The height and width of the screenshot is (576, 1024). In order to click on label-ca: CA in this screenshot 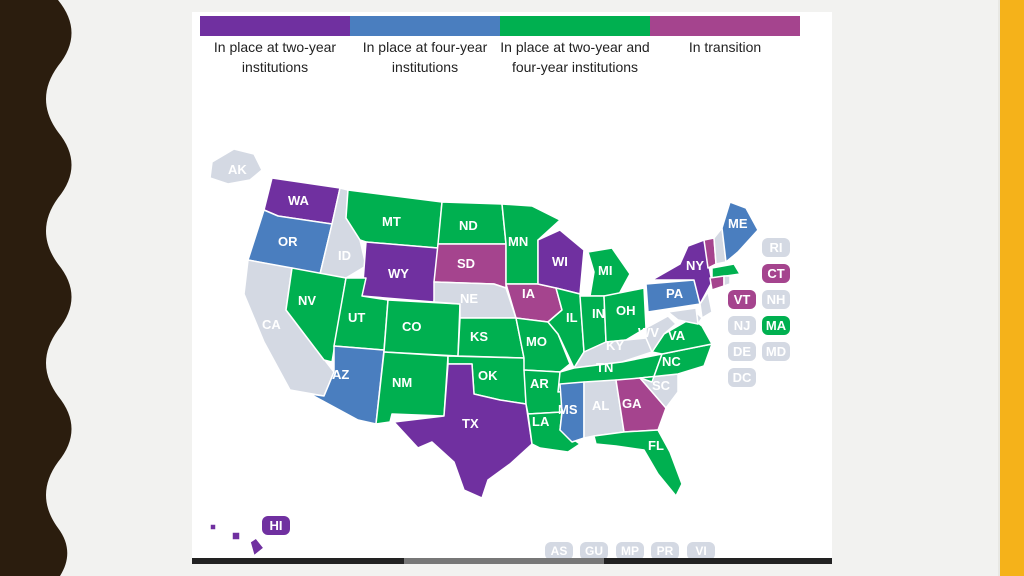, I will do `click(271, 324)`.